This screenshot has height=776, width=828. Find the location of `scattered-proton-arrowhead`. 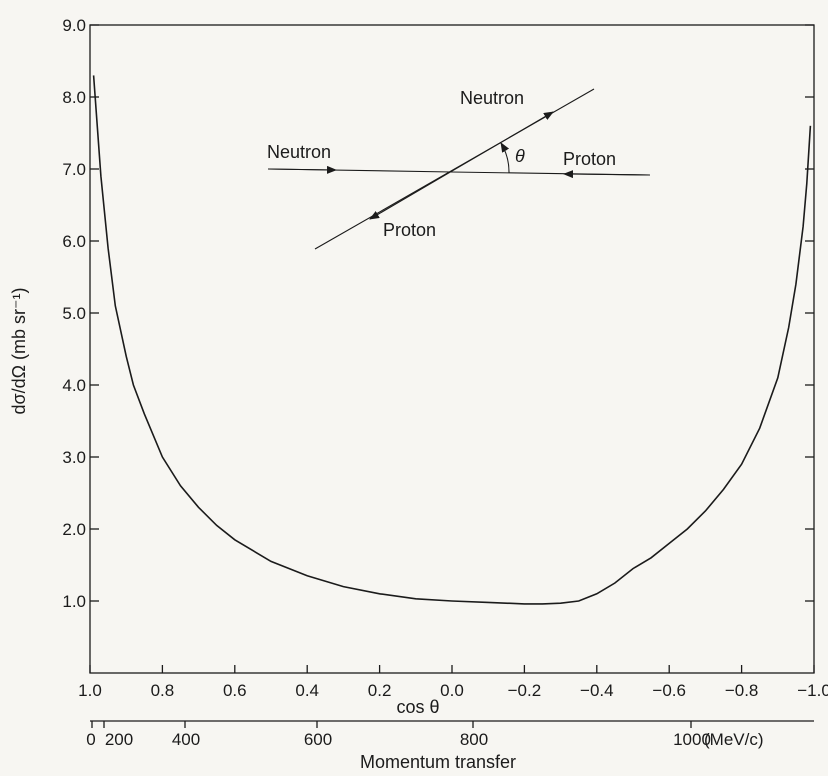

scattered-proton-arrowhead is located at coordinates (411, 195).